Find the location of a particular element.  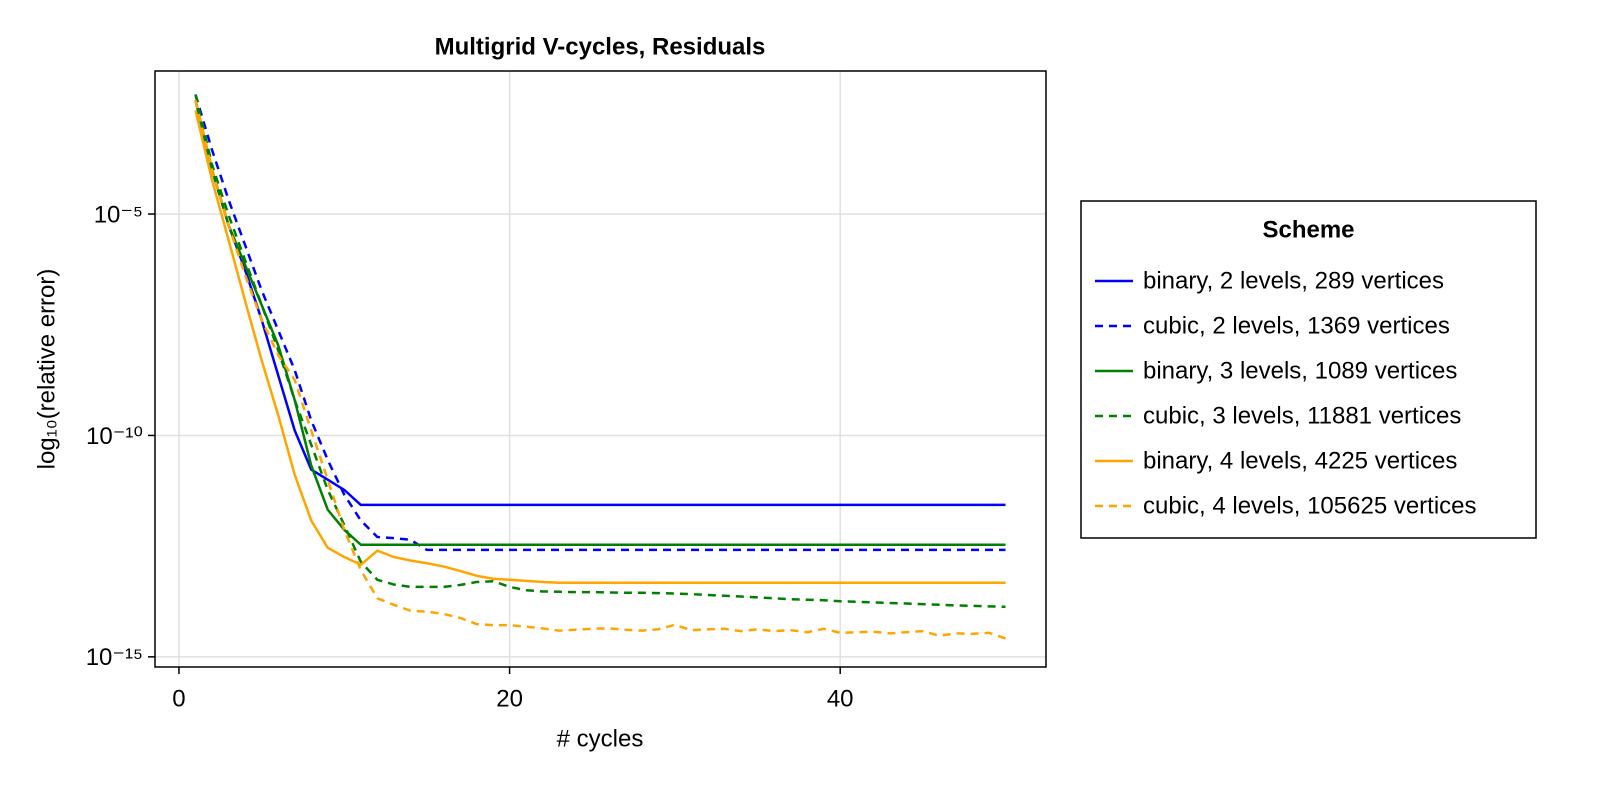

y-axis-label: log₁₀(relative error) is located at coordinates (46, 369).